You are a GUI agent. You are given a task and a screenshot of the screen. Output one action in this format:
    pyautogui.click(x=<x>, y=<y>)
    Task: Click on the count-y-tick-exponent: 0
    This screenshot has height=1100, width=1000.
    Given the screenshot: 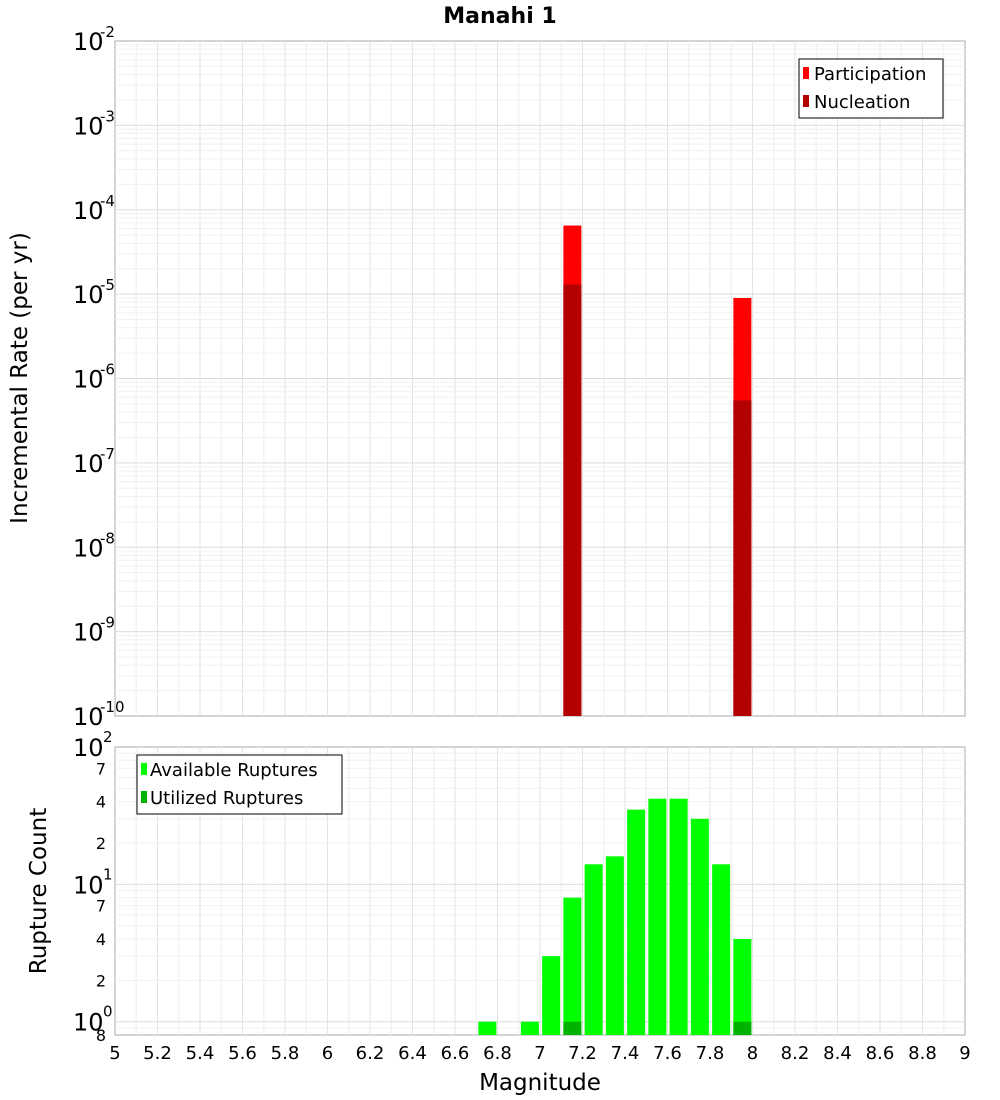 What is the action you would take?
    pyautogui.click(x=108, y=1012)
    